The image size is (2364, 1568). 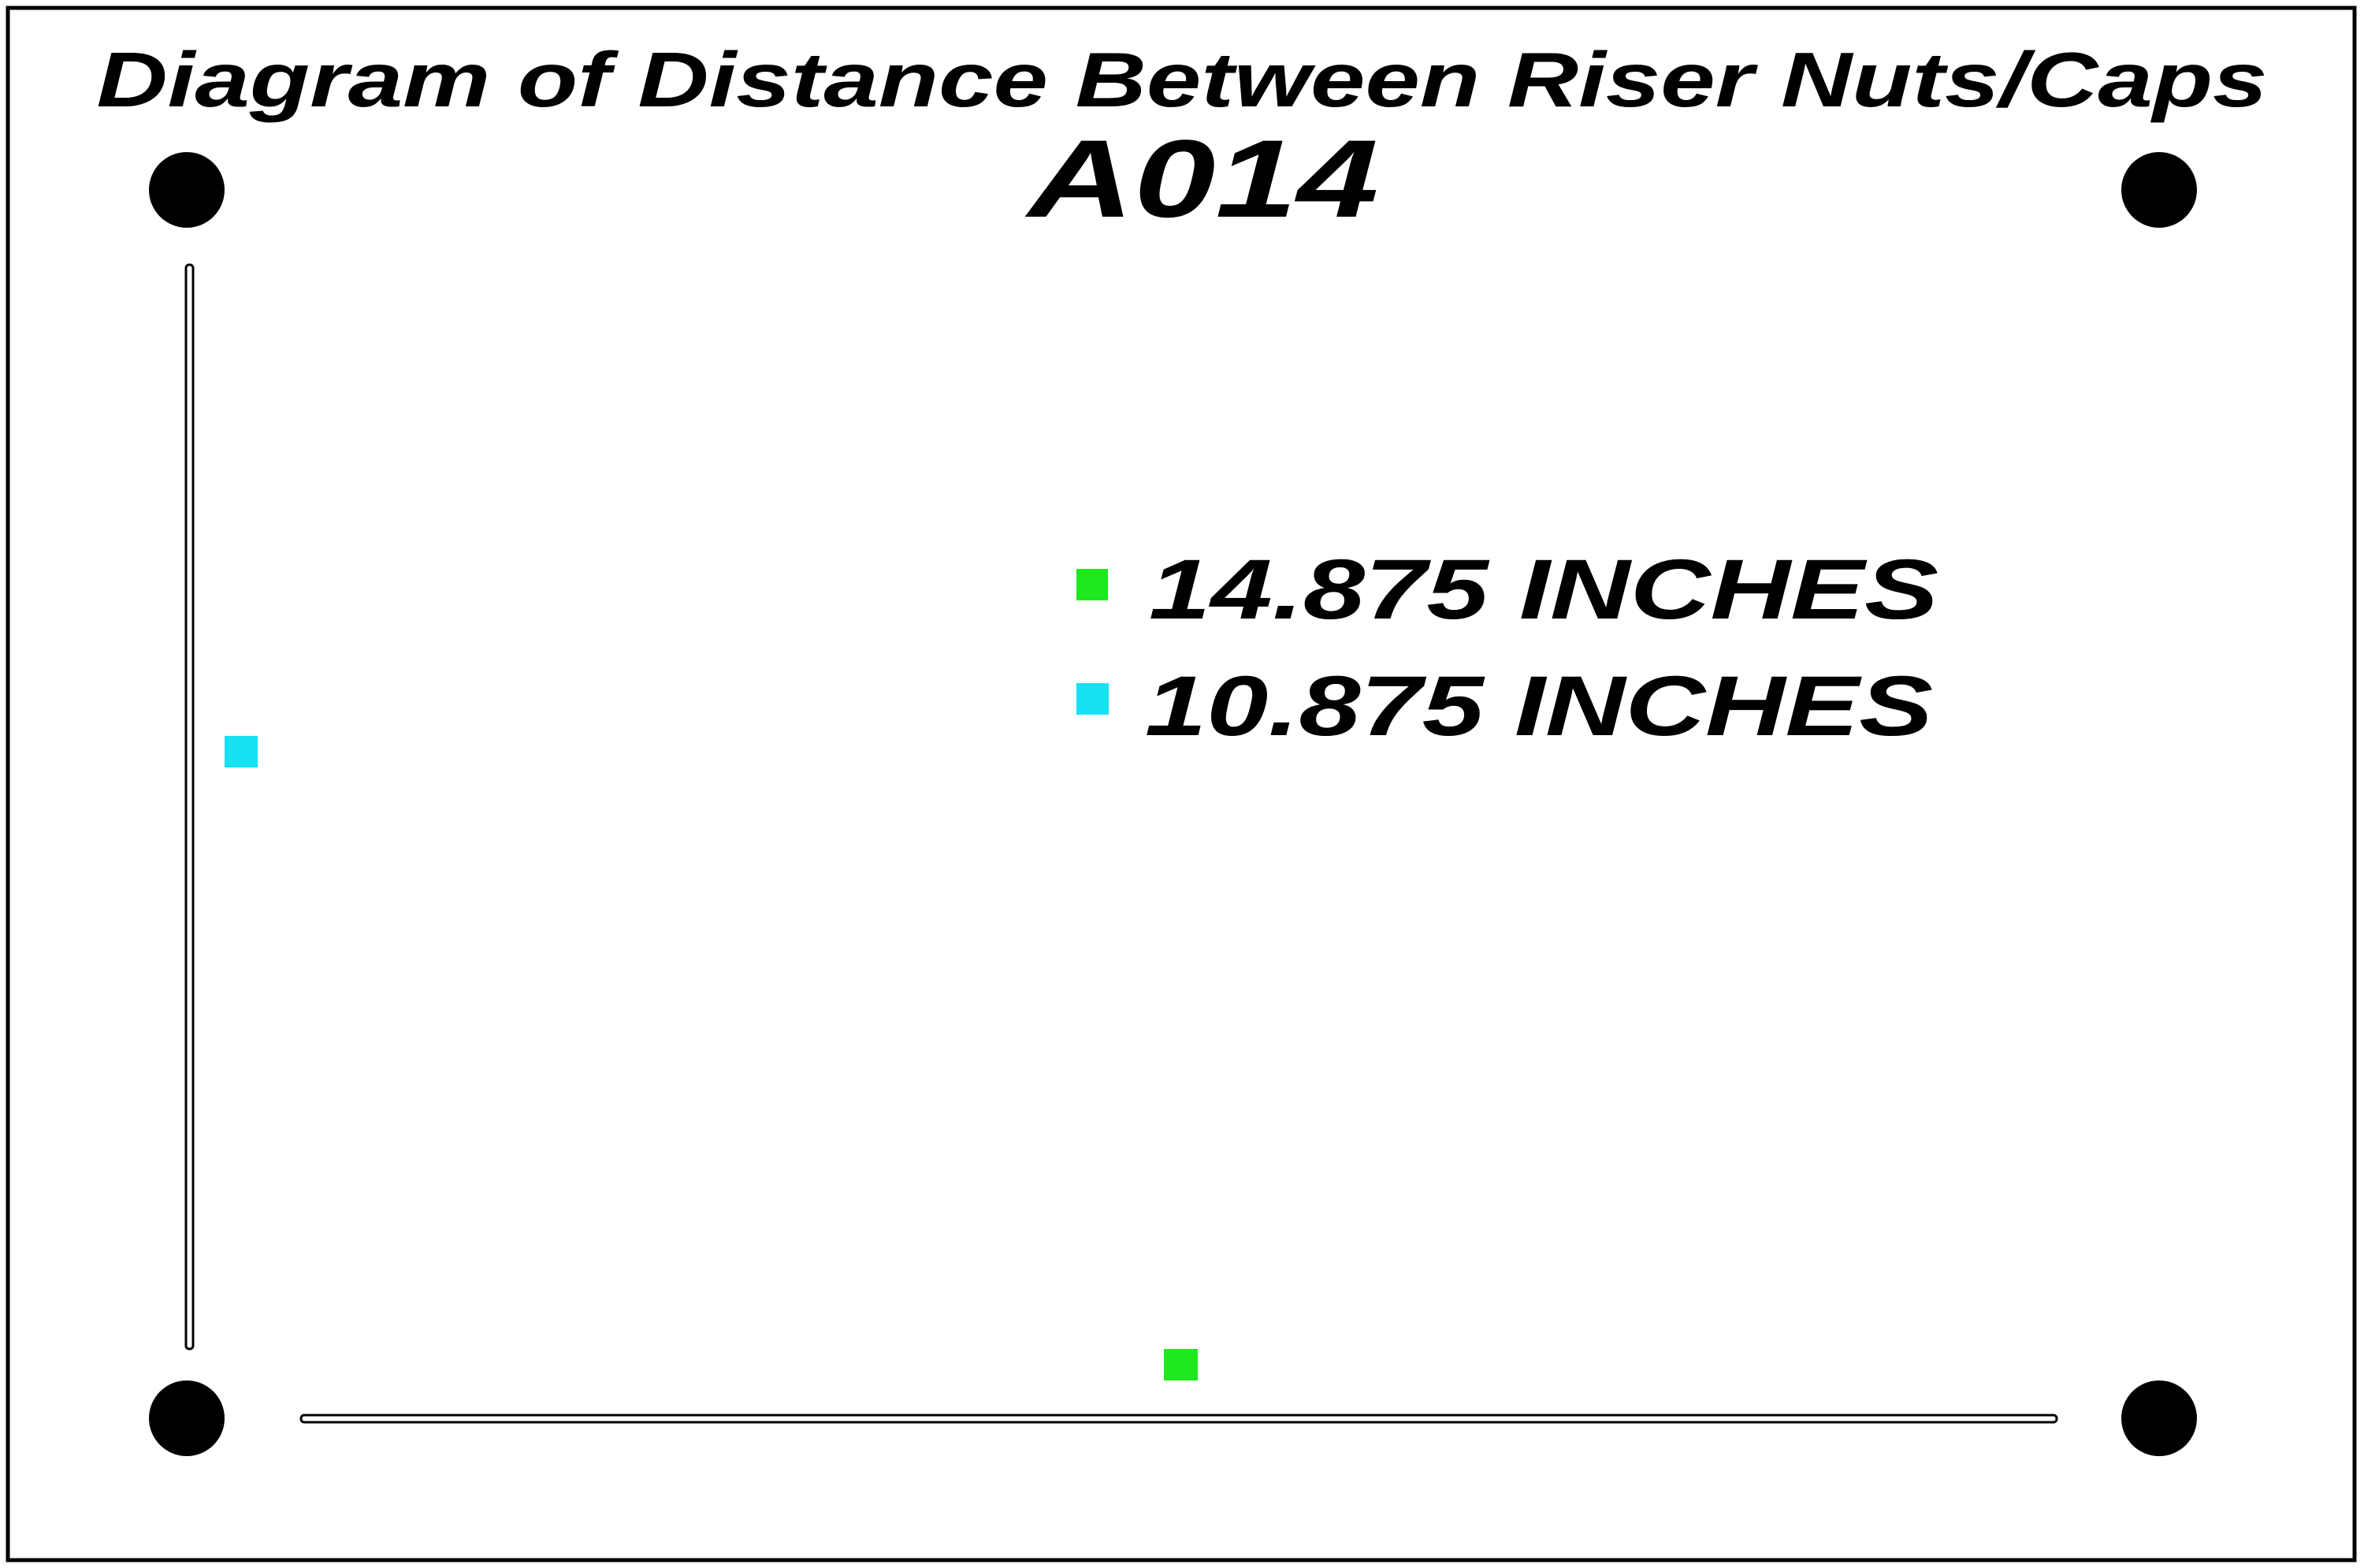 I want to click on riser-nut-top-left, so click(x=187, y=190).